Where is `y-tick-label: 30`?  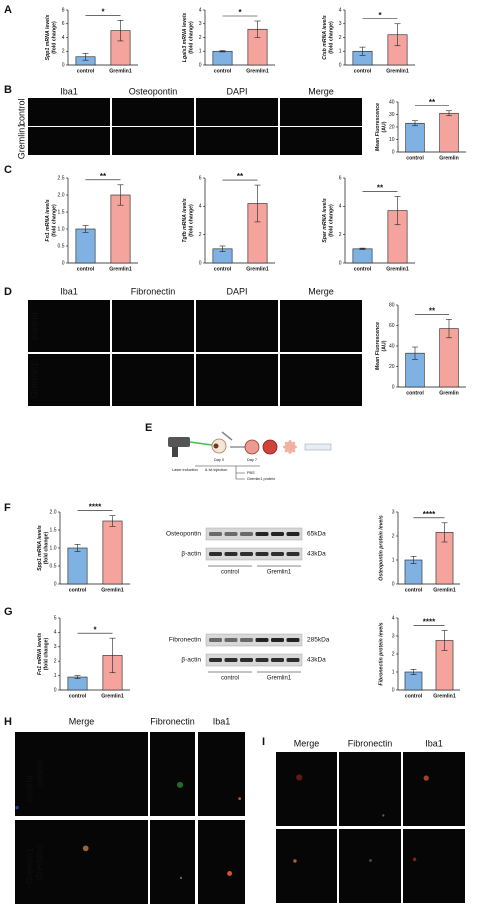 y-tick-label: 30 is located at coordinates (392, 115).